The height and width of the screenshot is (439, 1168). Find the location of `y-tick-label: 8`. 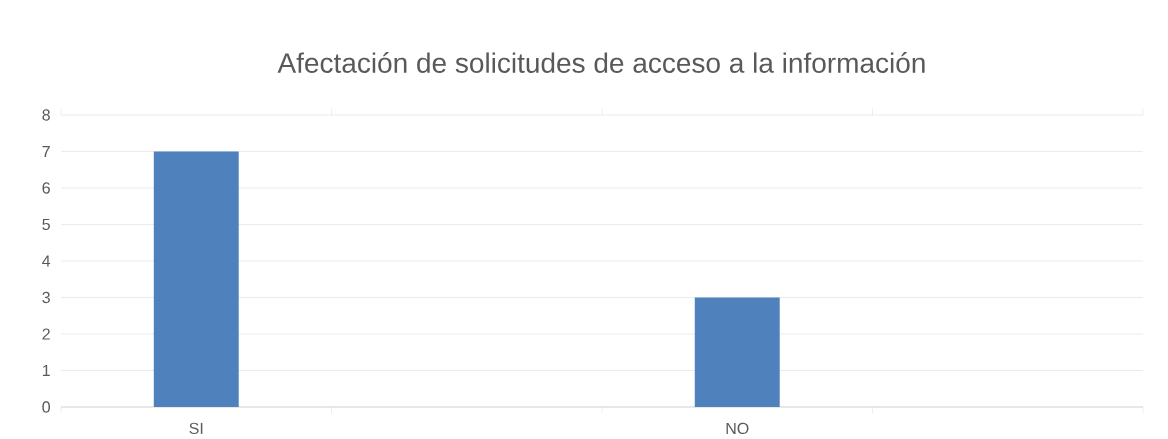

y-tick-label: 8 is located at coordinates (46, 115).